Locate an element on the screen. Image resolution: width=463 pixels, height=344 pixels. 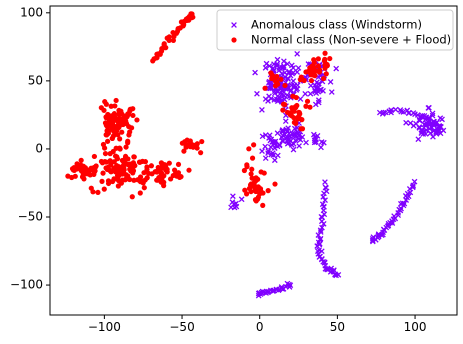
legend-marker-normal is located at coordinates (234, 40).